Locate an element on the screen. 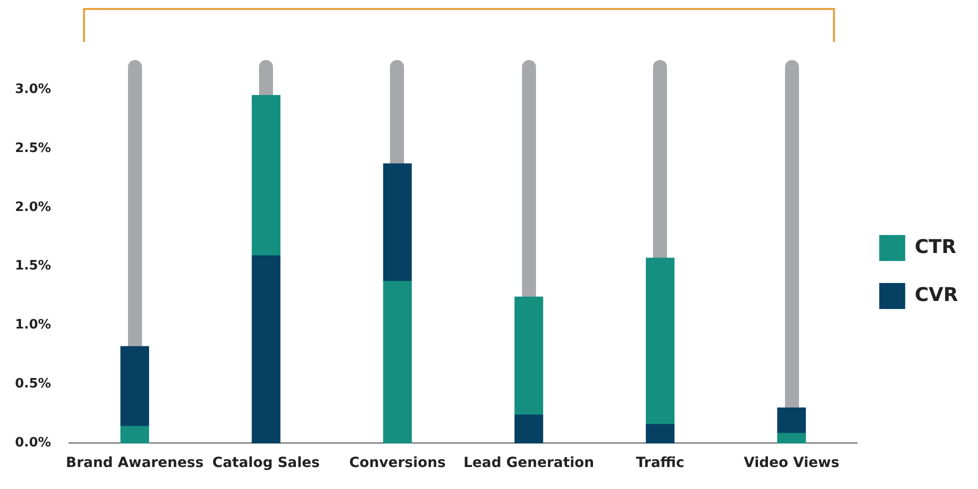 The image size is (978, 489). y-tick-label: 0.5% is located at coordinates (33, 384).